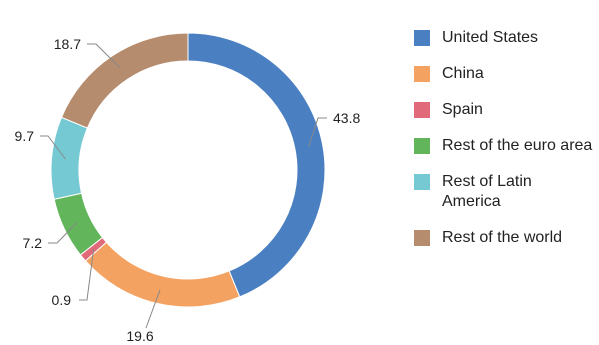 This screenshot has width=599, height=345. Describe the element at coordinates (162, 274) in the screenshot. I see `slice-china` at that location.